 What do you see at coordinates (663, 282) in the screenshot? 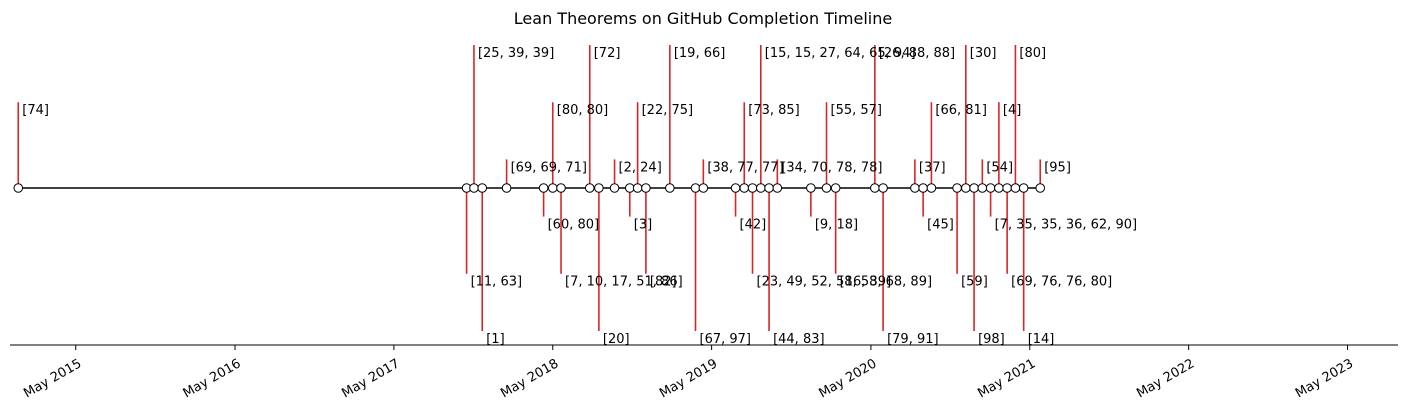
I see `event-label: [82]` at bounding box center [663, 282].